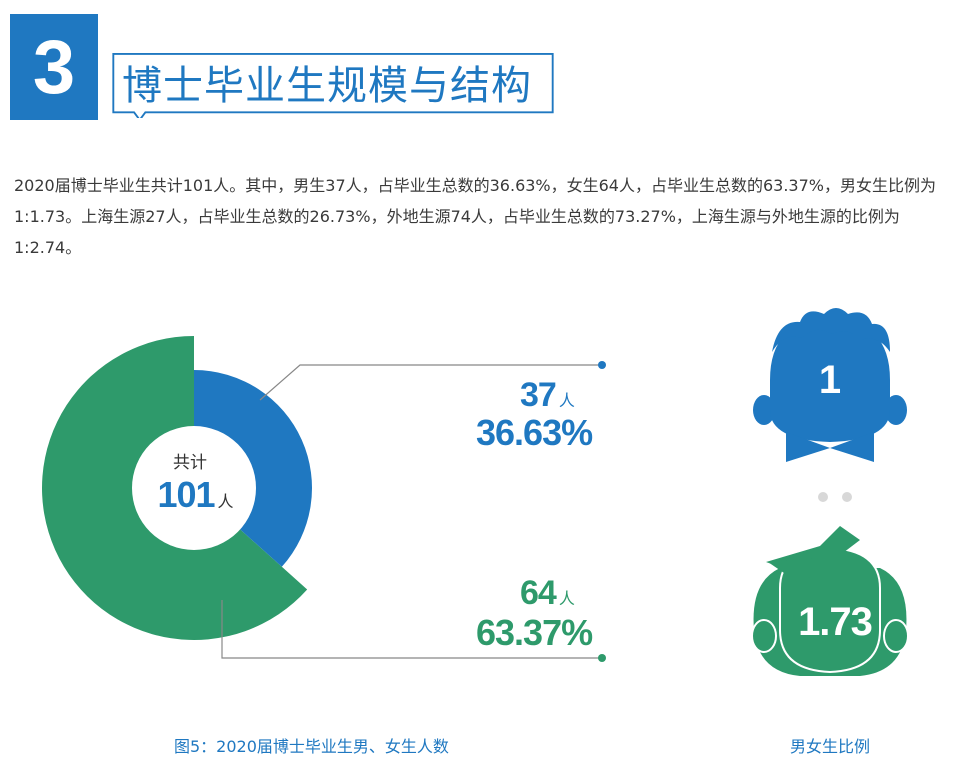 The height and width of the screenshot is (770, 971). I want to click on female-head-icon, so click(830, 601).